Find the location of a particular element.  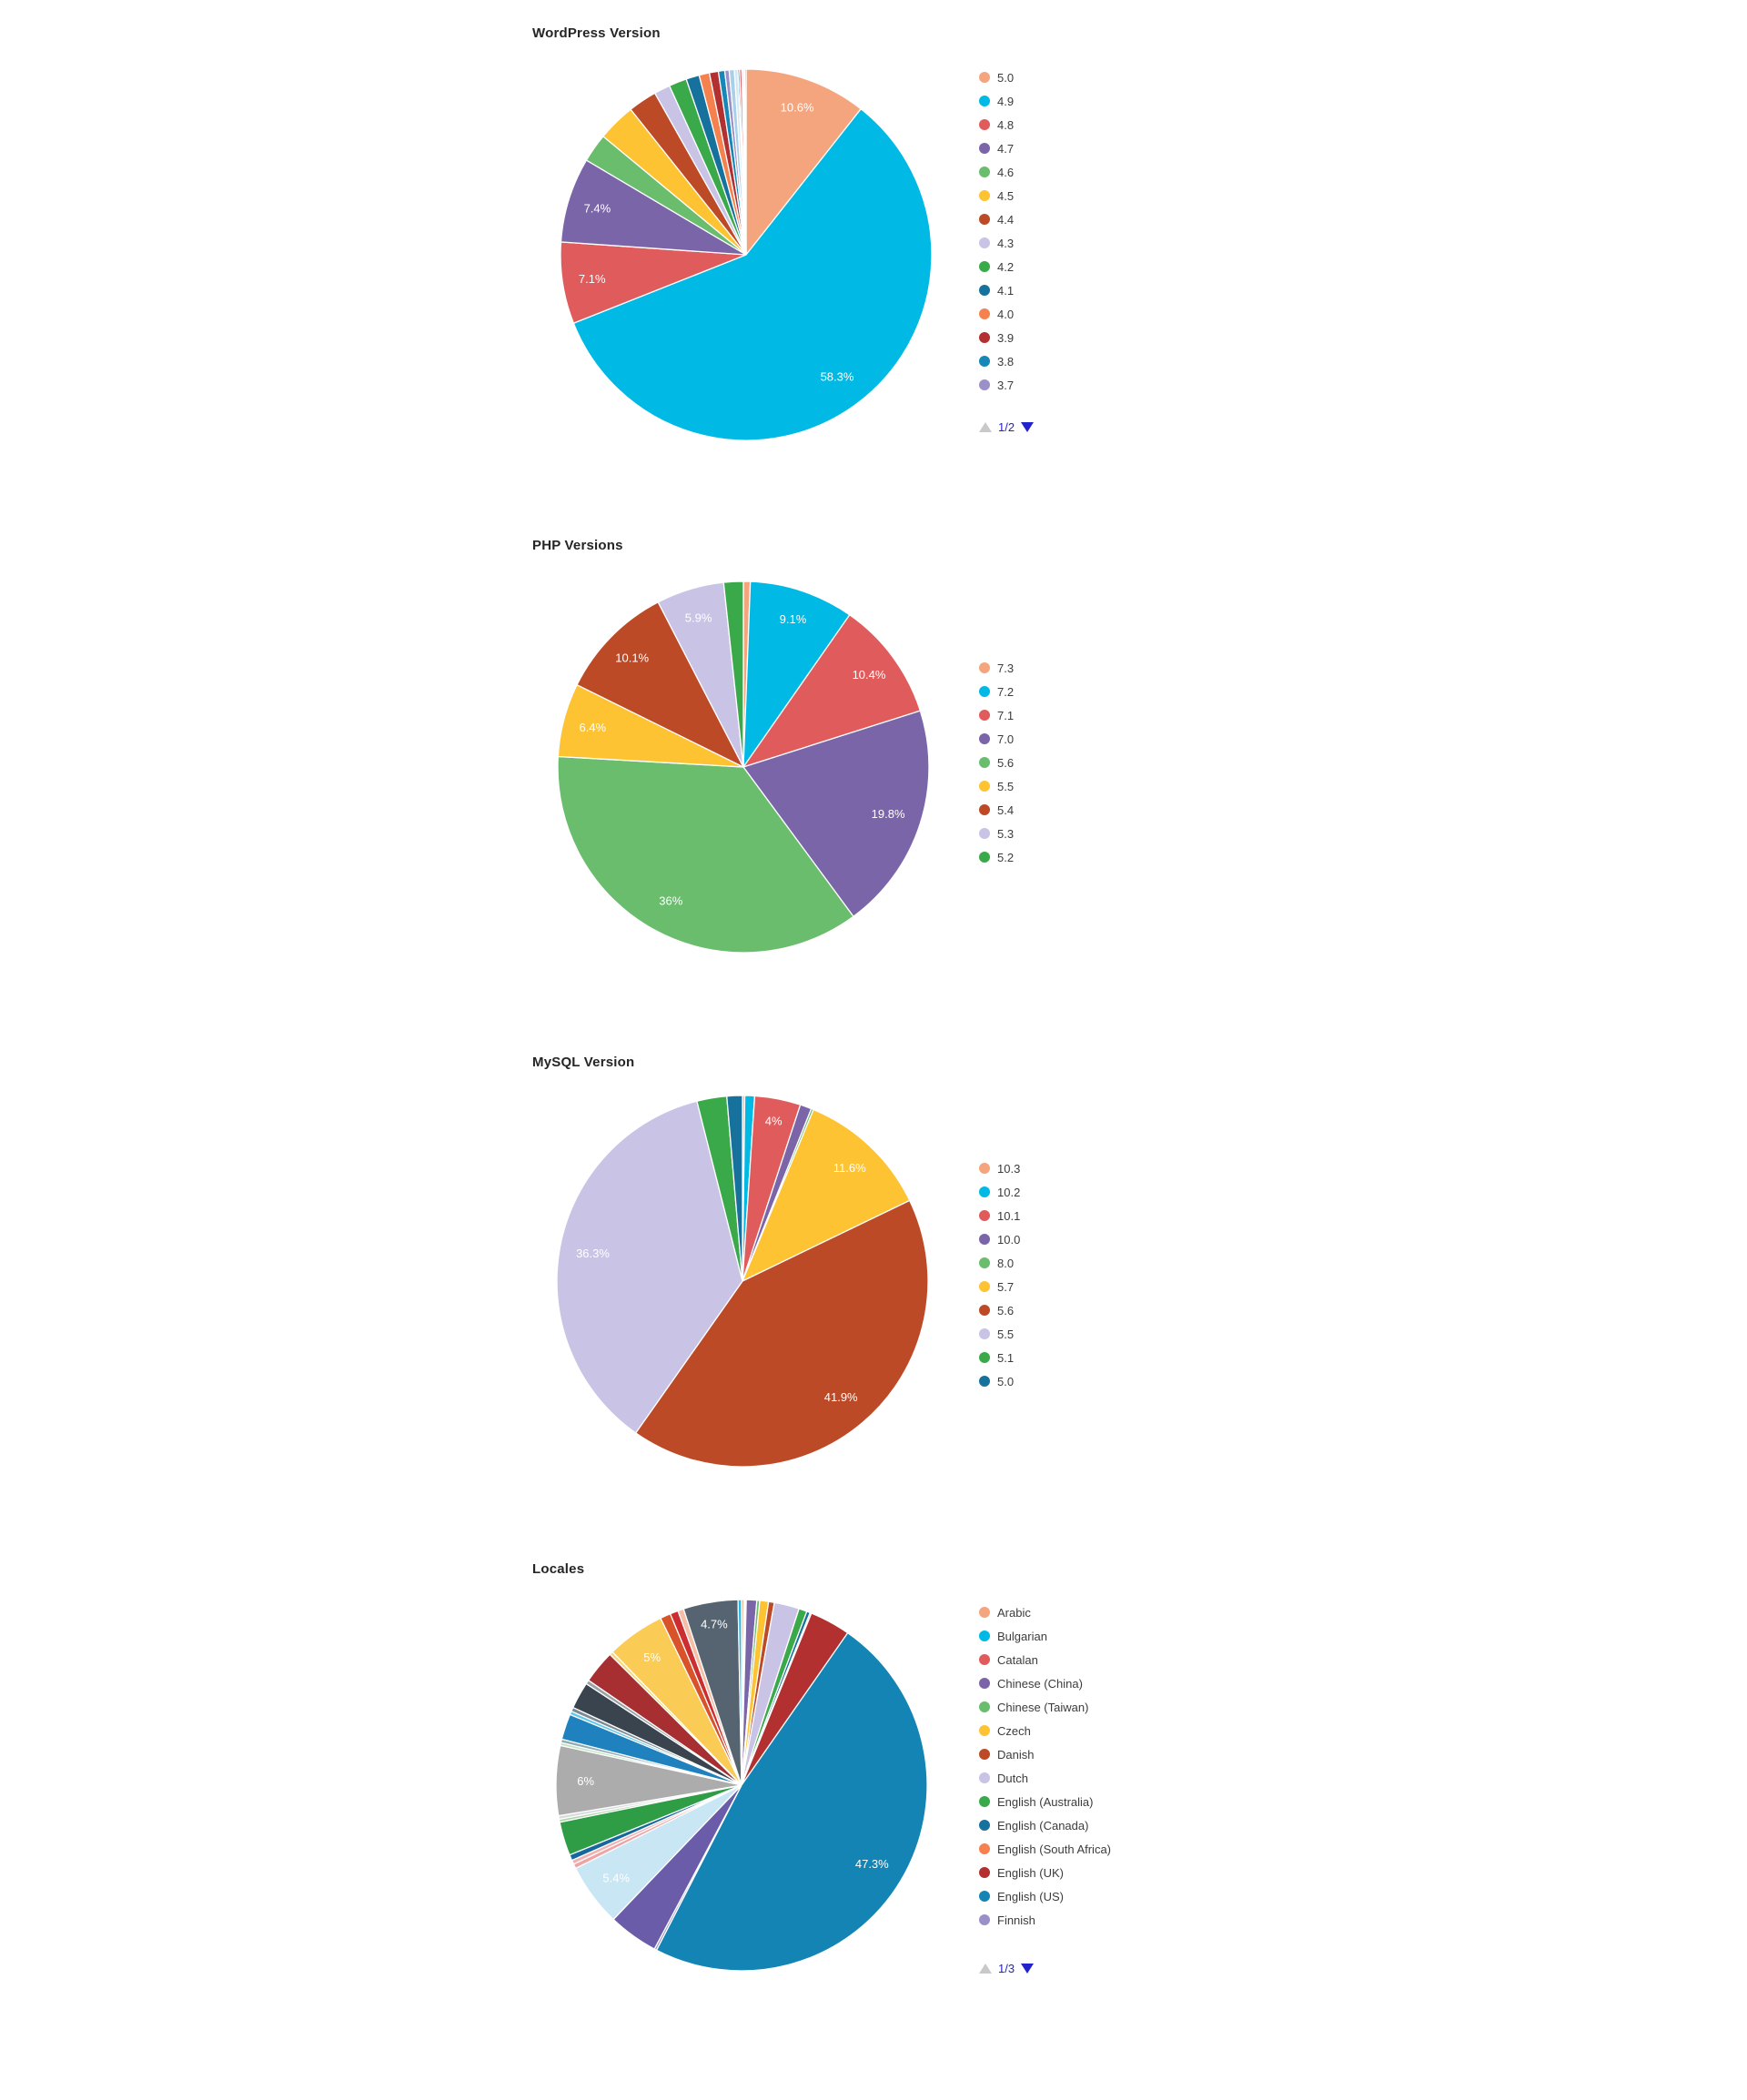

legend-item: Chinese (China) is located at coordinates (1045, 1683).